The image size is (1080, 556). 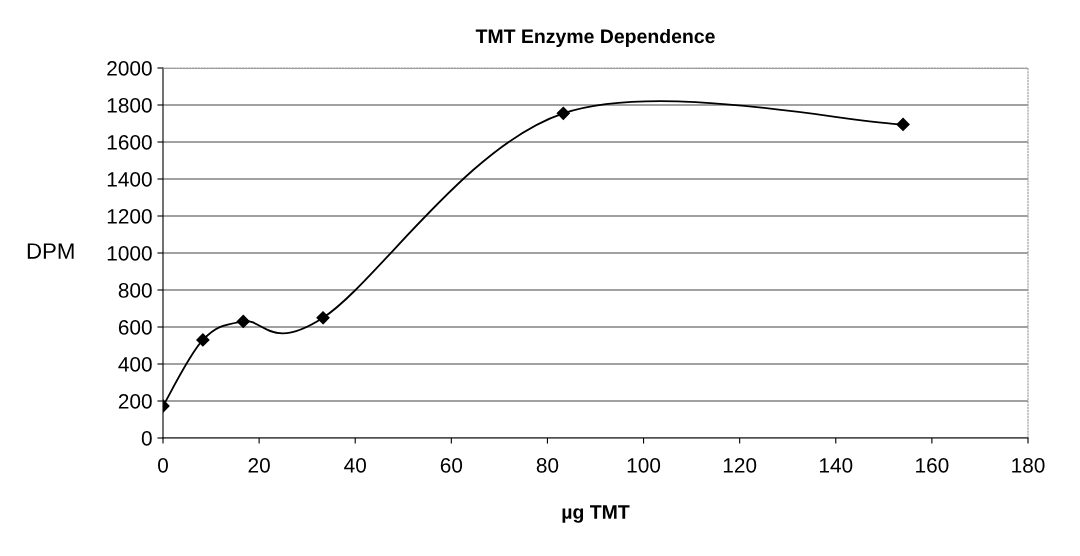 What do you see at coordinates (163, 465) in the screenshot?
I see `x-tick-label: 0` at bounding box center [163, 465].